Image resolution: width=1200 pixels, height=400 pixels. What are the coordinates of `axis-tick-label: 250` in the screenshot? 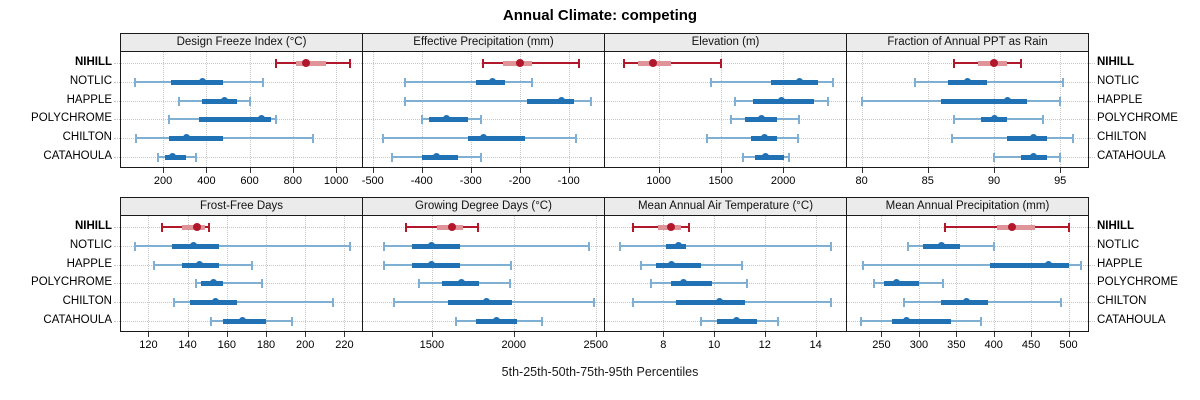 It's located at (881, 345).